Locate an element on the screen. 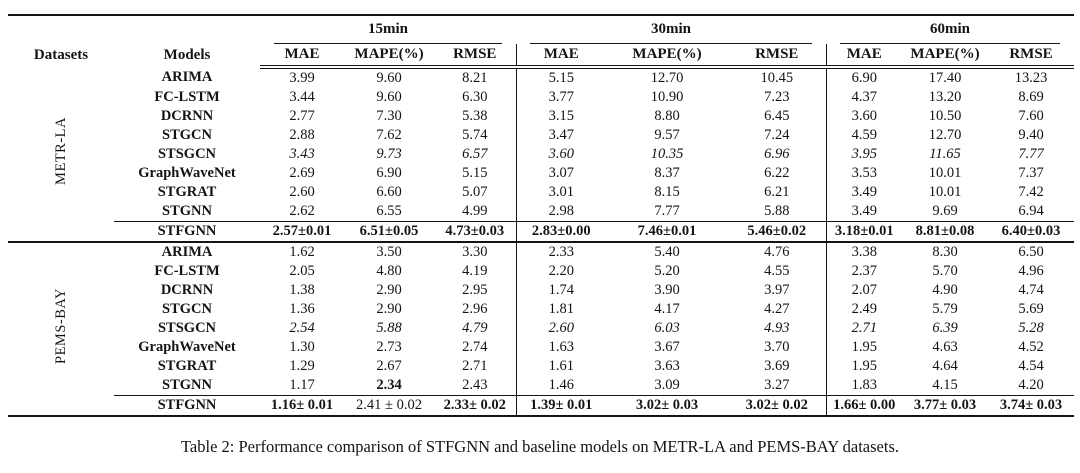 The width and height of the screenshot is (1080, 473). metric-value: 3.70 is located at coordinates (777, 347).